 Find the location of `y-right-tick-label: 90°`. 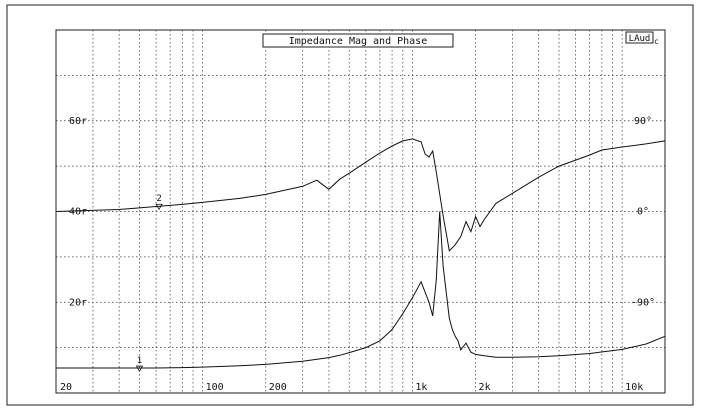

y-right-tick-label: 90° is located at coordinates (643, 121).